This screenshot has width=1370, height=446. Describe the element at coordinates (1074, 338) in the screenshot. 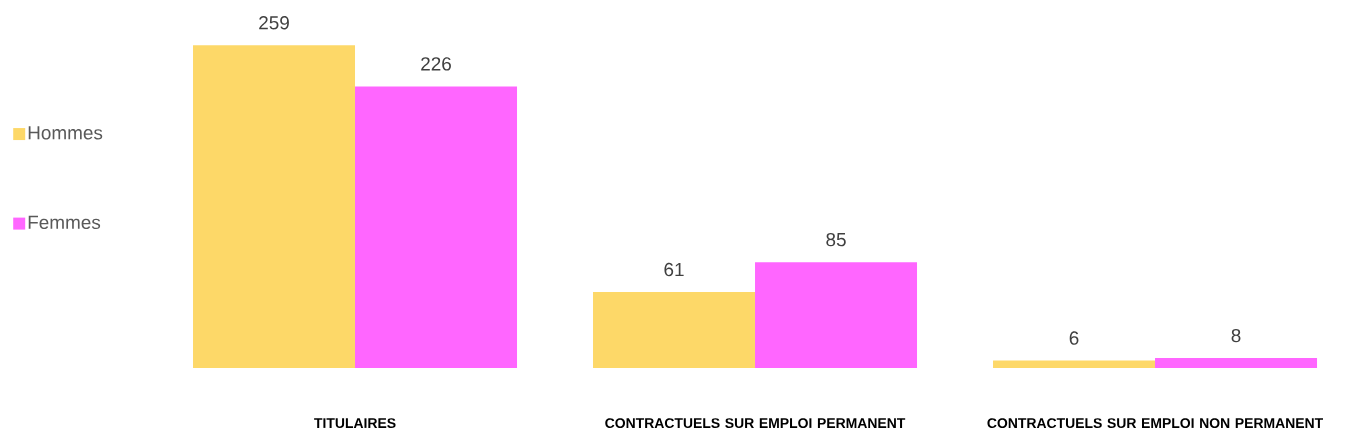

I see `data-label: 6` at that location.